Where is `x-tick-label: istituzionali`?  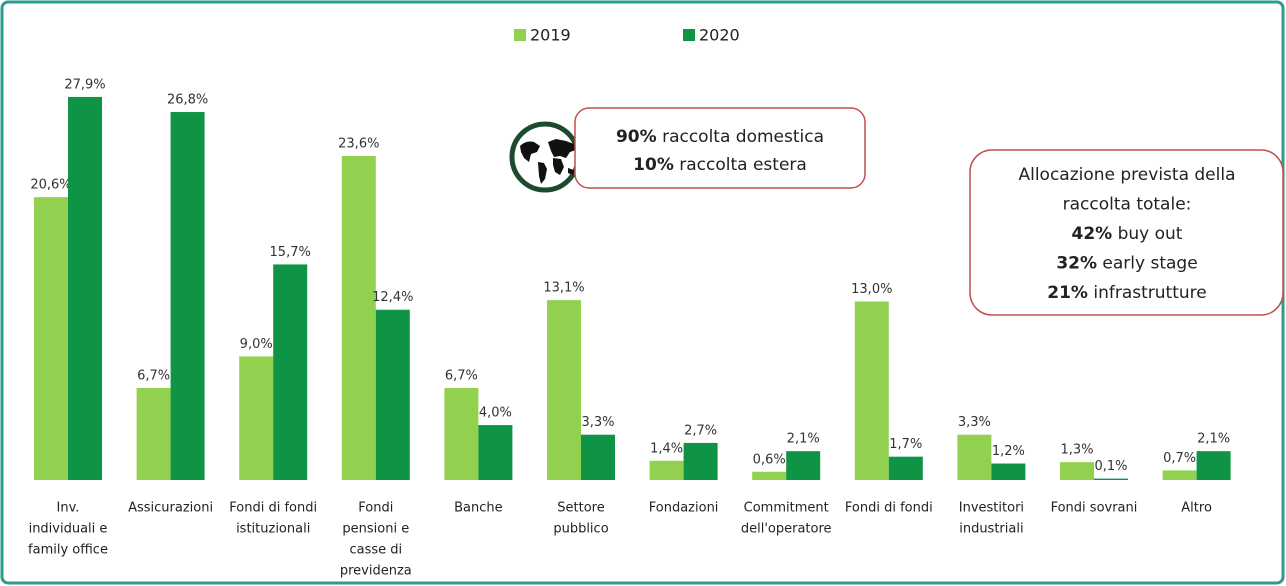 x-tick-label: istituzionali is located at coordinates (273, 529).